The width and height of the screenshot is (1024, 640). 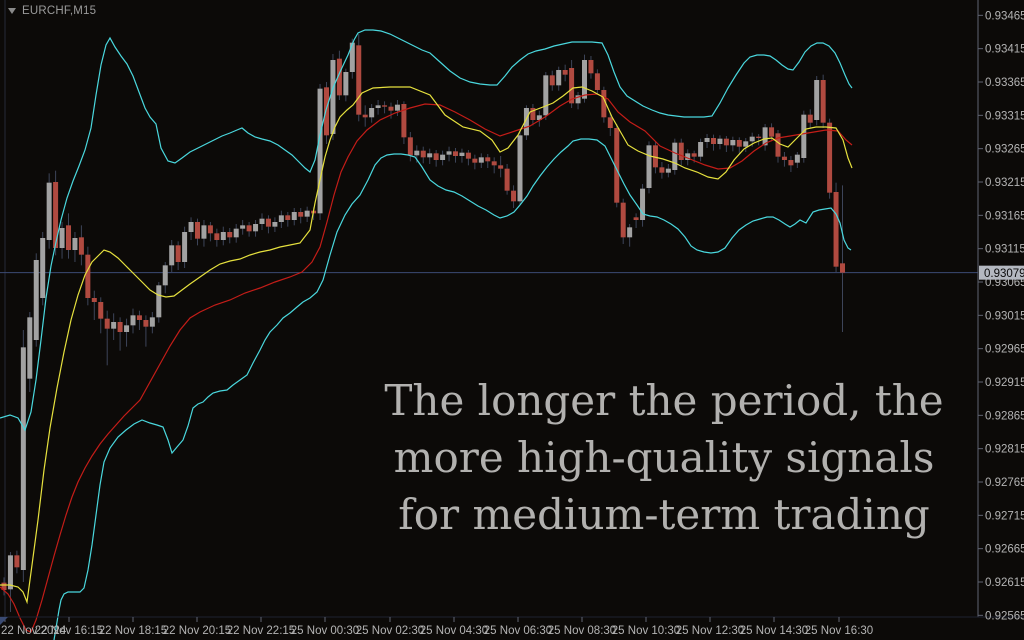 What do you see at coordinates (59, 11) in the screenshot?
I see `symbol-timeframe-label: EURCHF,M15` at bounding box center [59, 11].